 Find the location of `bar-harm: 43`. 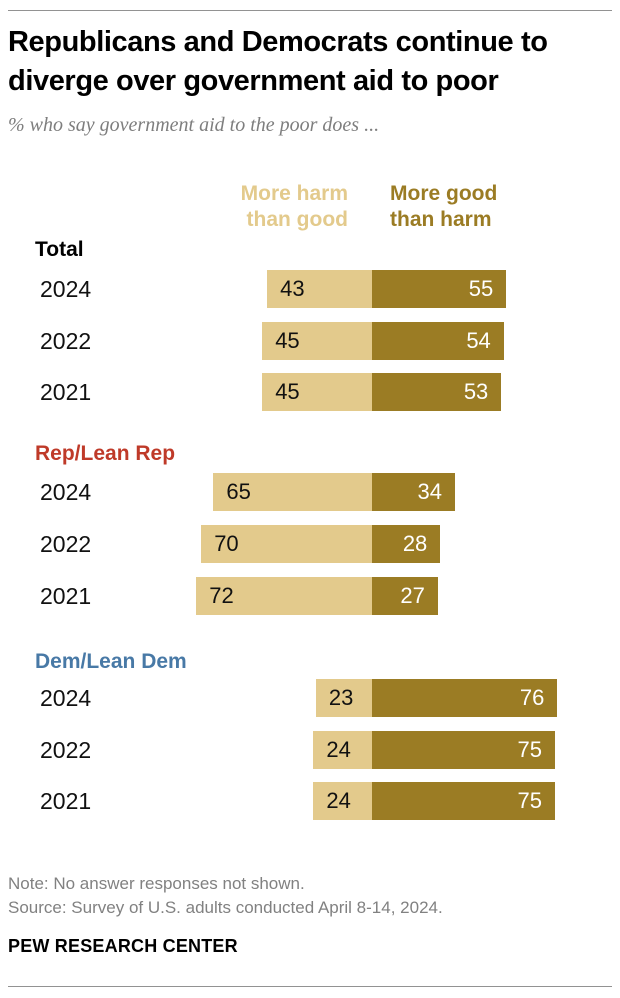

bar-harm: 43 is located at coordinates (319, 289).